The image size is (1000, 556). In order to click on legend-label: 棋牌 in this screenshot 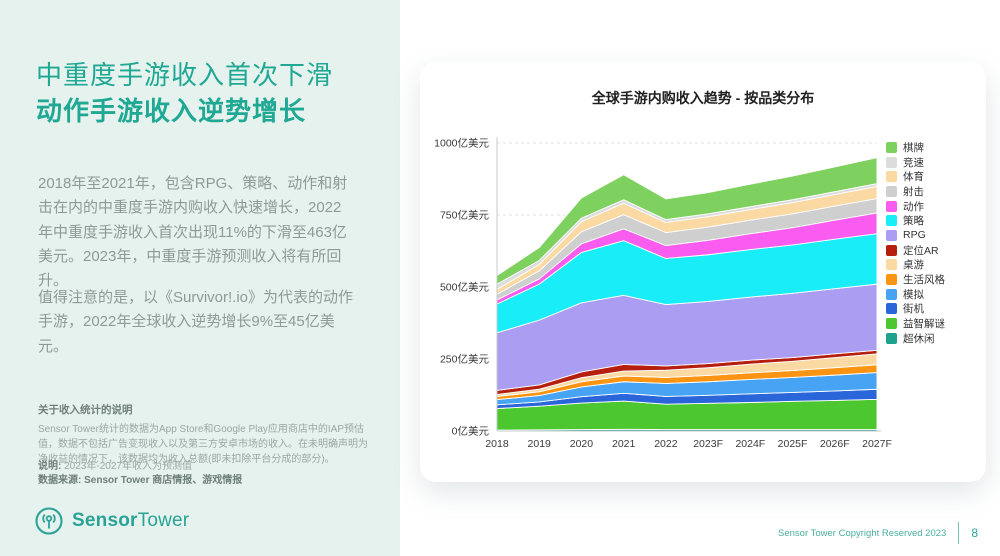, I will do `click(913, 147)`.